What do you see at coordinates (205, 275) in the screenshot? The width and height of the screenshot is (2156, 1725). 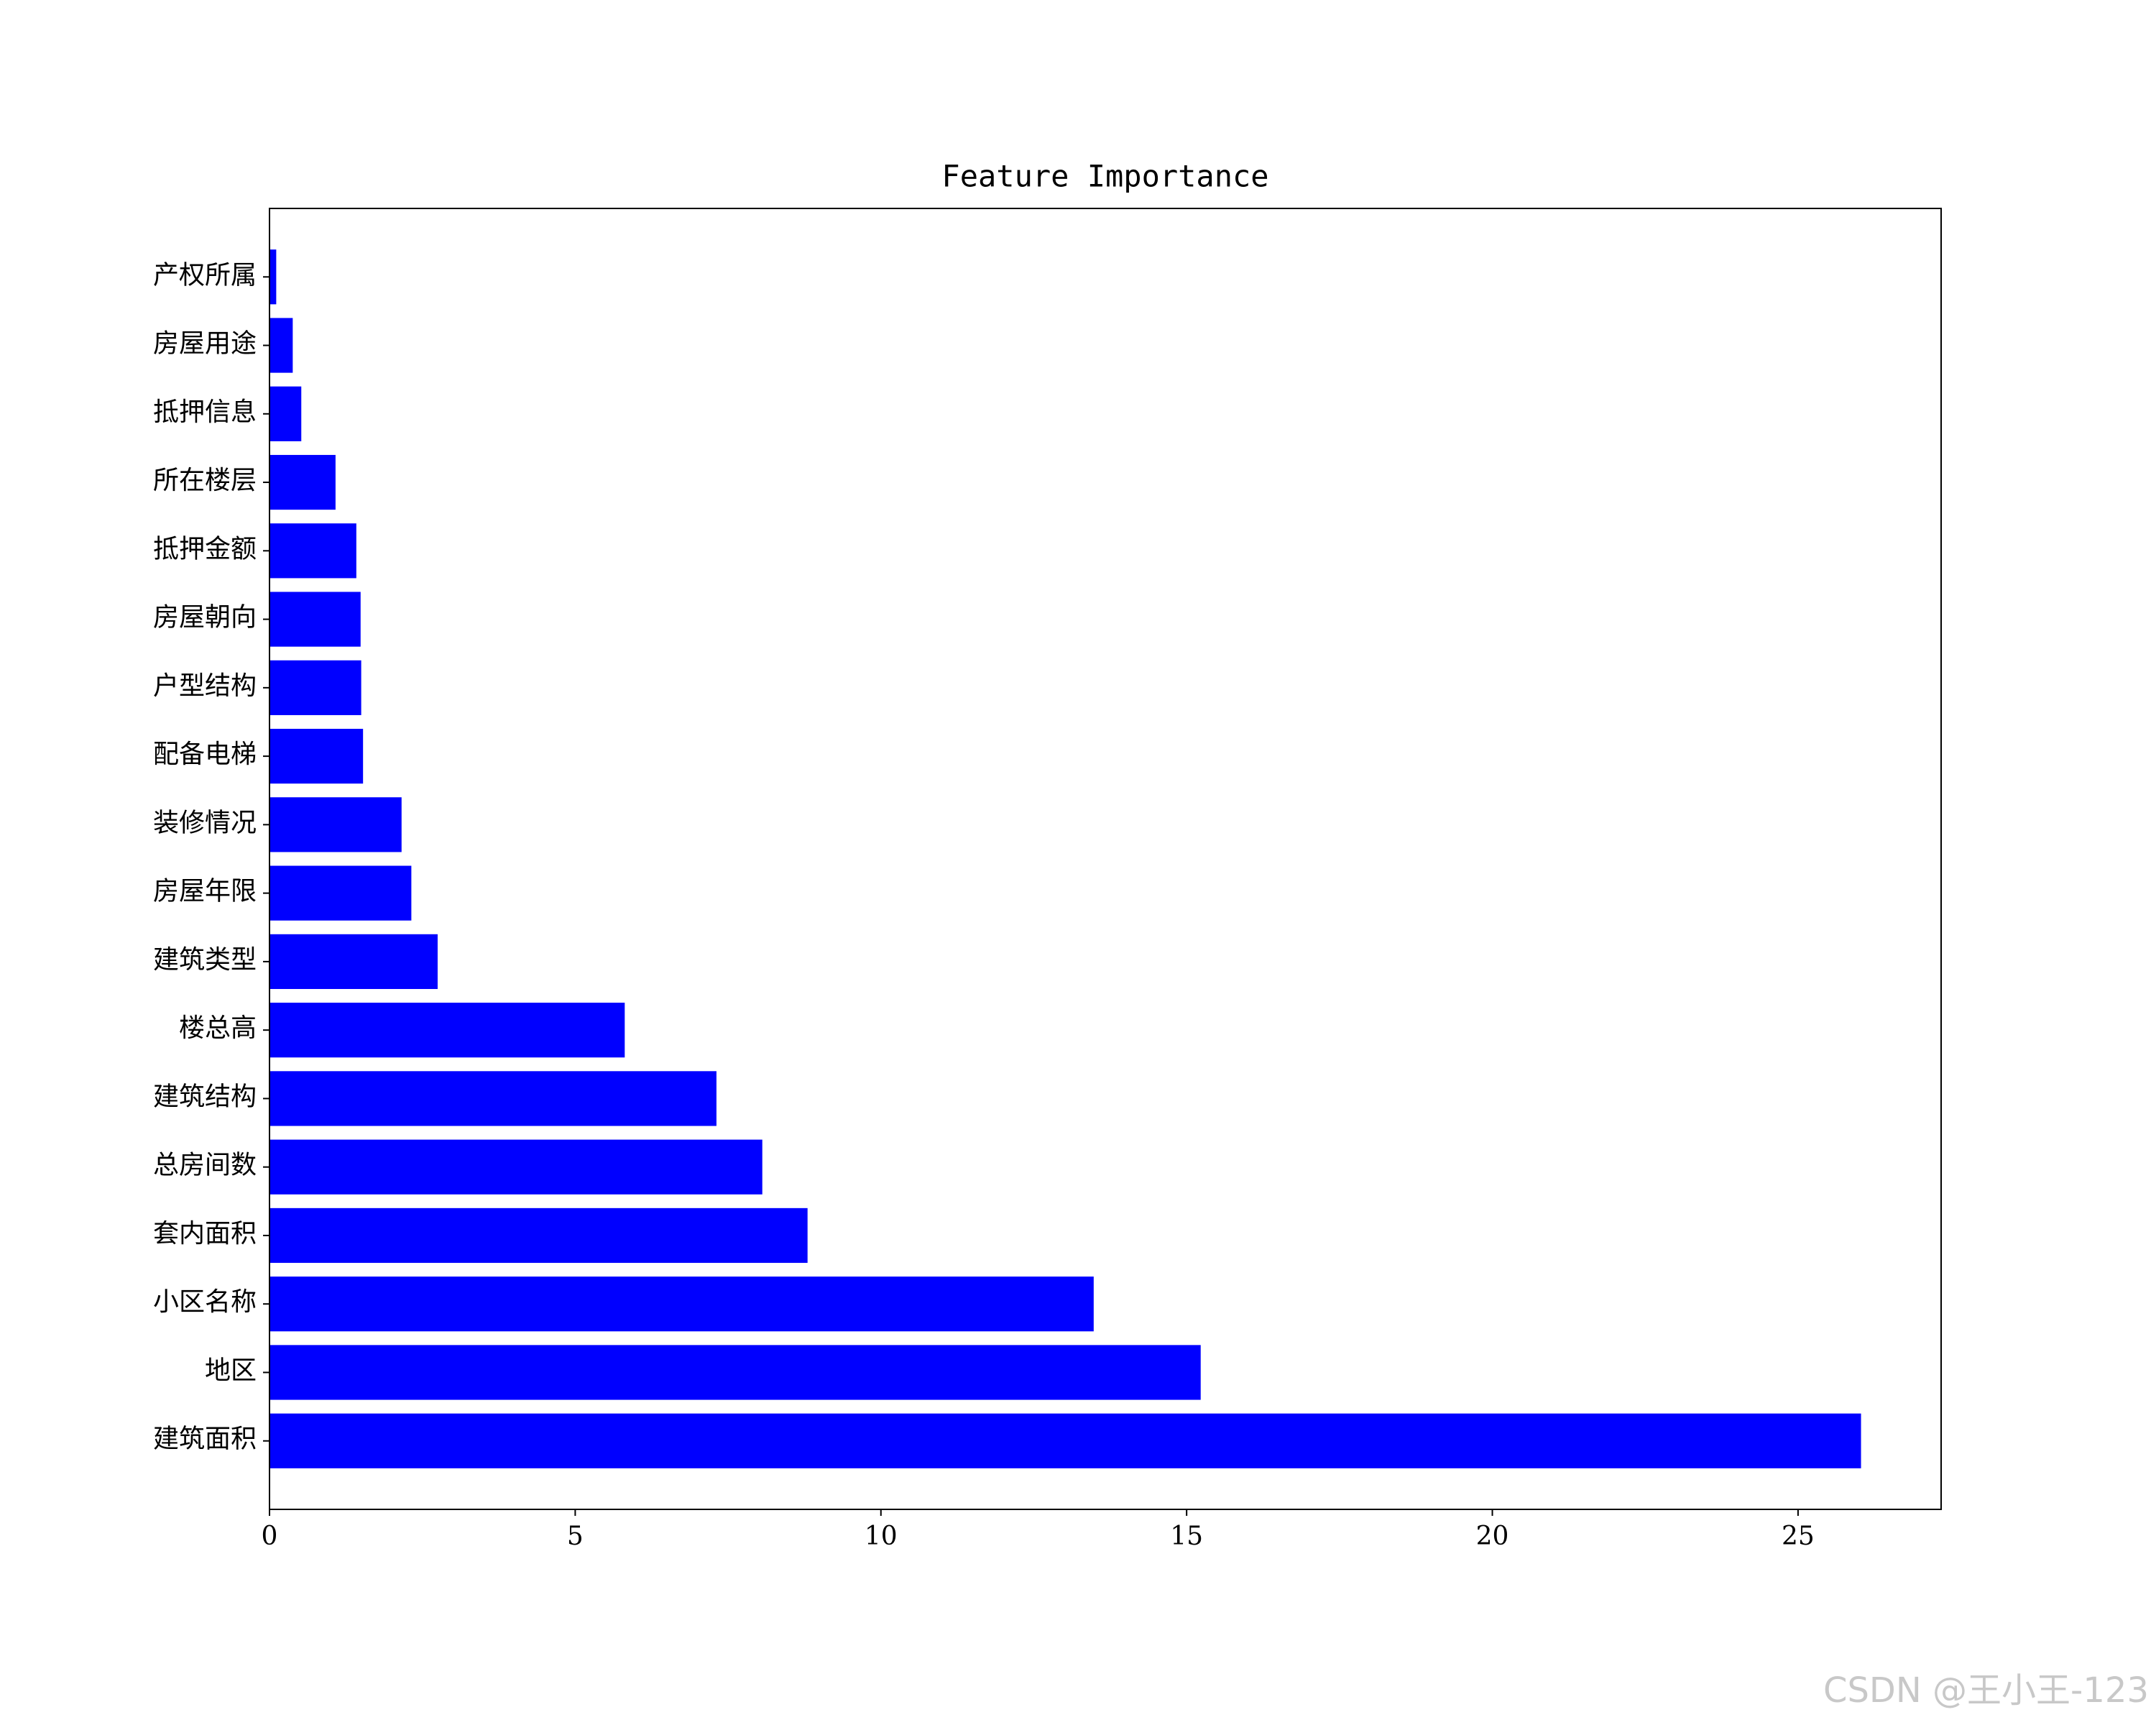 I see `y-tick-label: 产权所属` at bounding box center [205, 275].